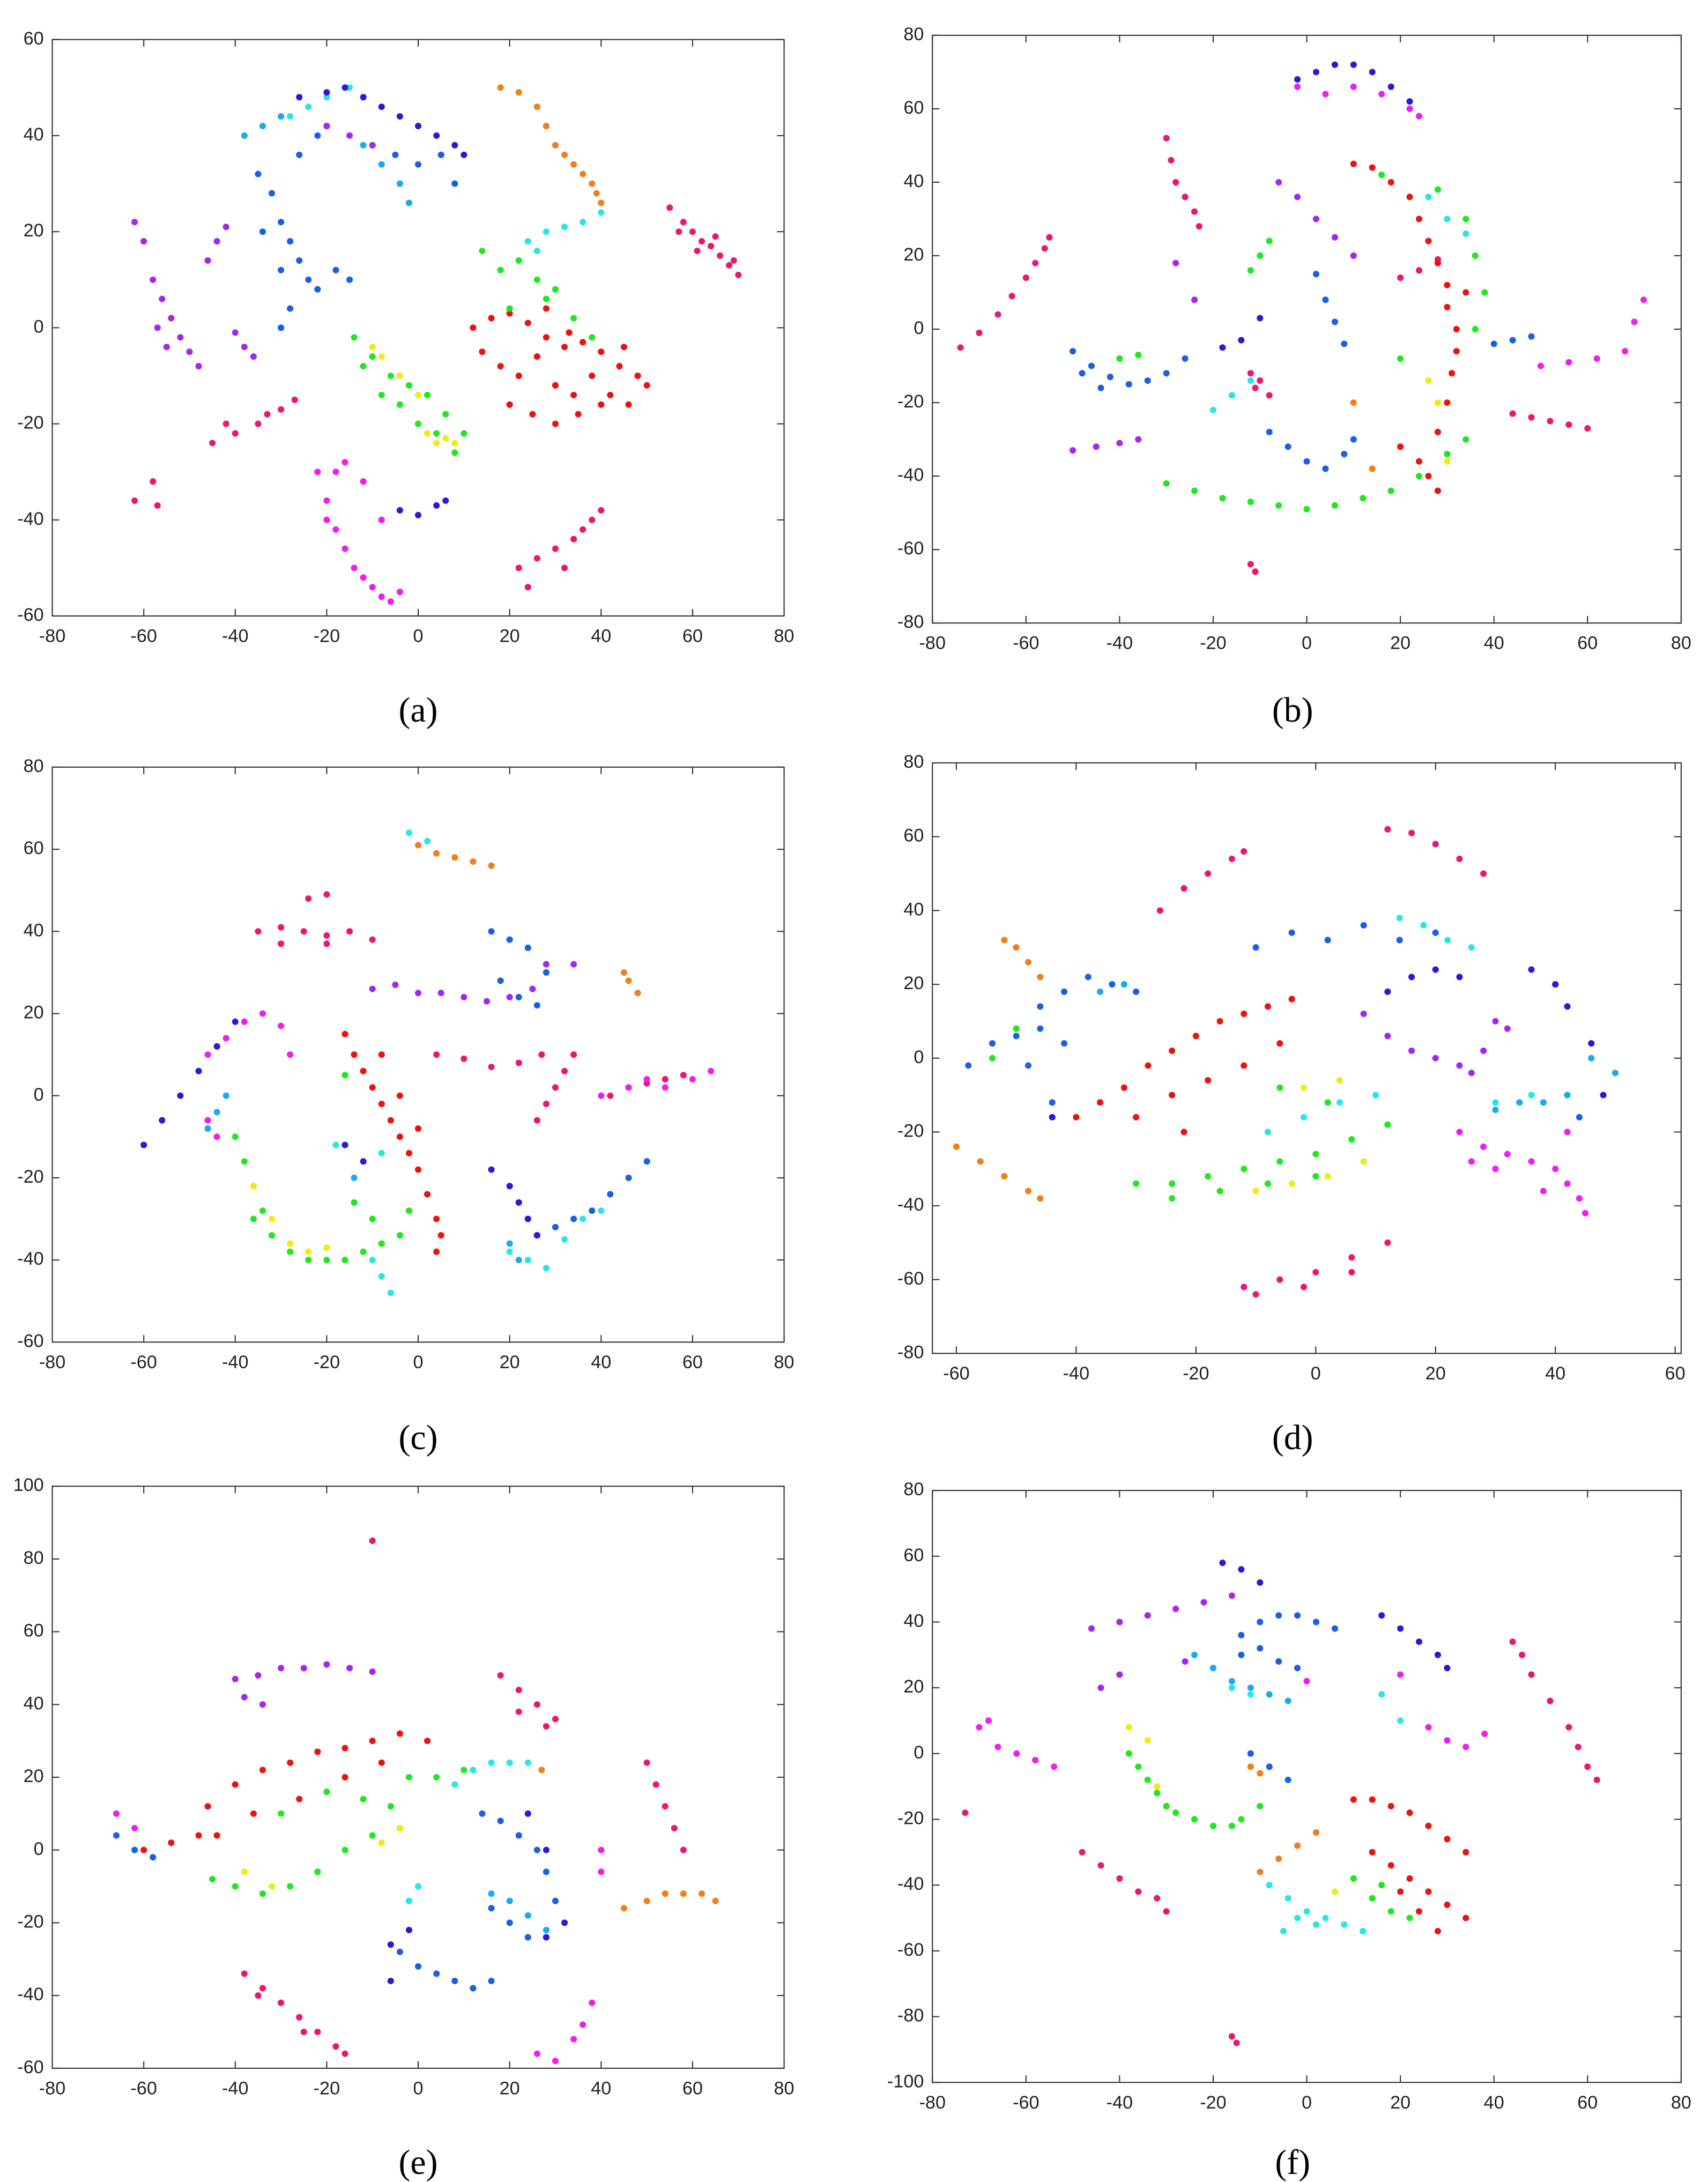  I want to click on y-tick-label: 0, so click(919, 1752).